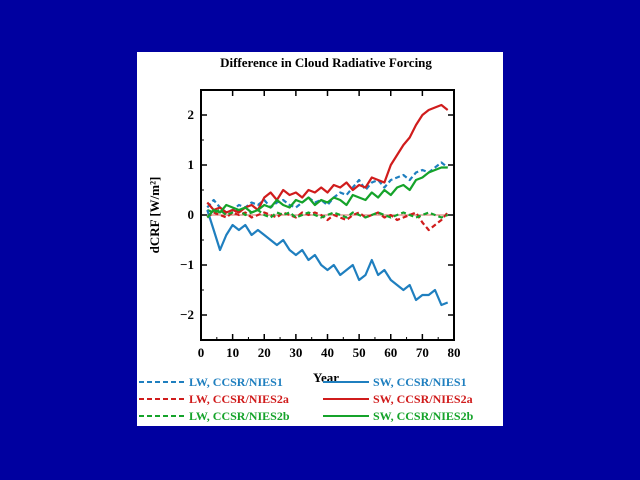 This screenshot has width=640, height=480. Describe the element at coordinates (327, 352) in the screenshot. I see `x-tick-label: 40` at that location.